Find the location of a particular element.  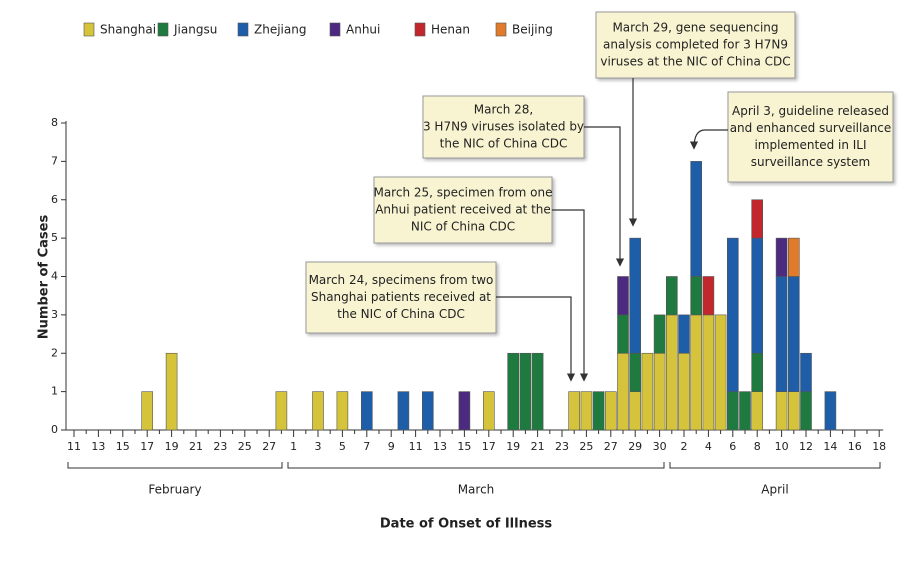

month-label: February is located at coordinates (174, 490).